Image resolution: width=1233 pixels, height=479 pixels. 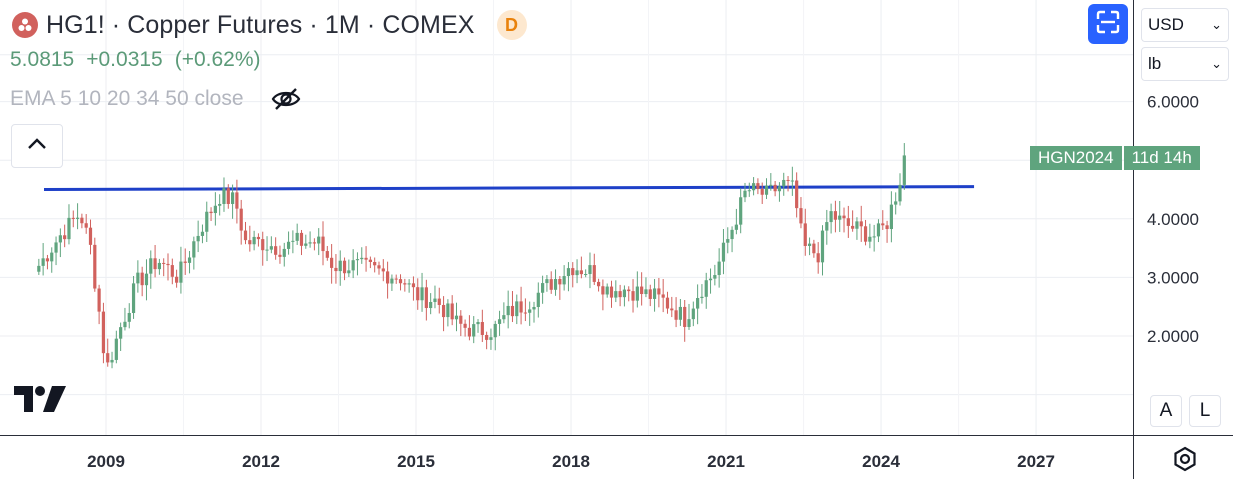 I want to click on fullscreen-button, so click(x=1108, y=24).